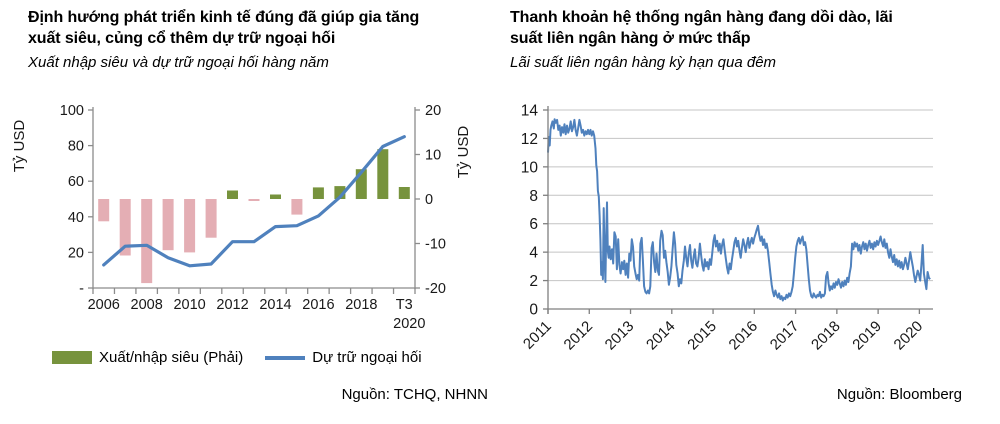  Describe the element at coordinates (533, 196) in the screenshot. I see `y-axis-tick-label: 8` at that location.